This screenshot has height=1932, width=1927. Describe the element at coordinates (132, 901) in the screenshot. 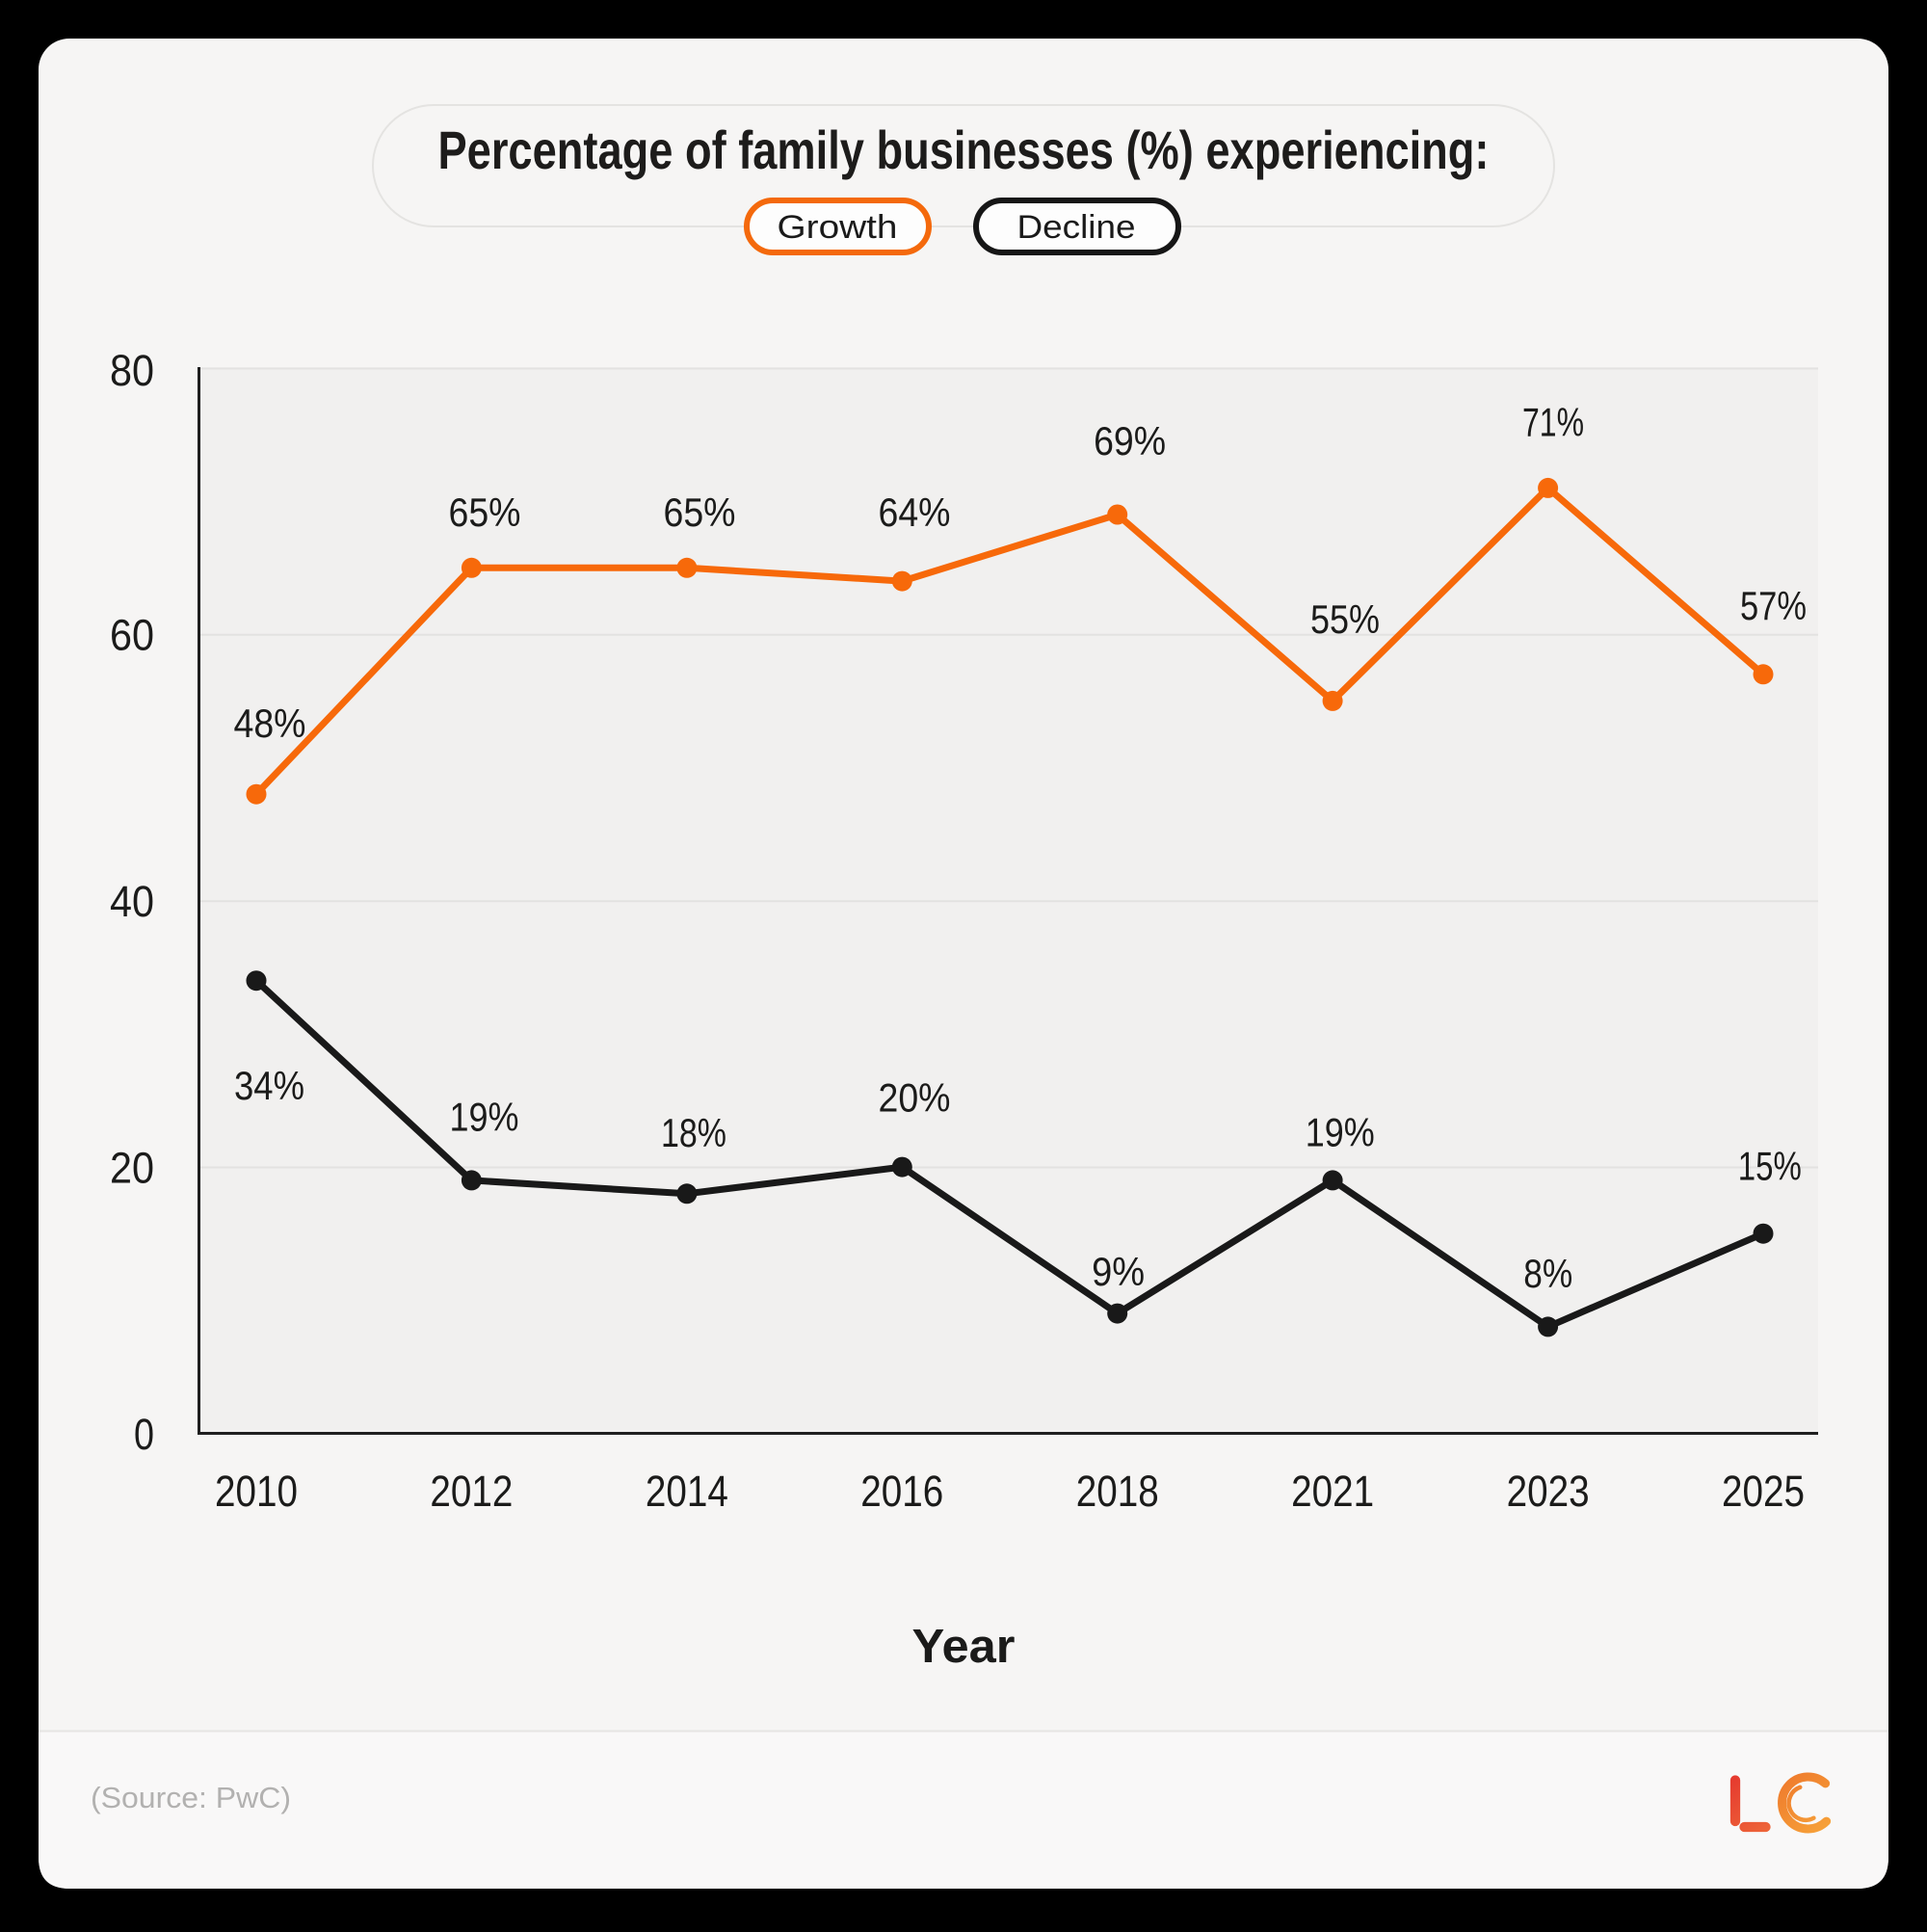

I see `svg-text: 40` at that location.